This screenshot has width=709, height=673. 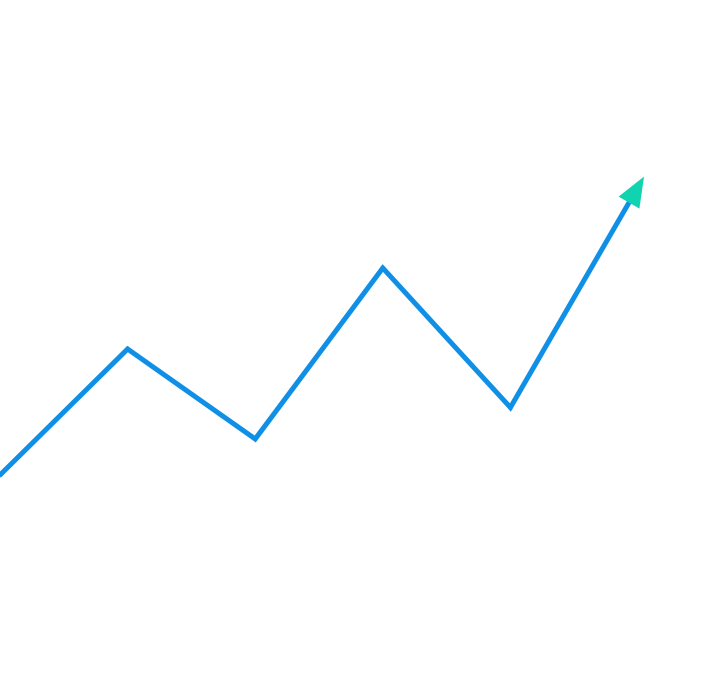 What do you see at coordinates (631, 192) in the screenshot?
I see `trend-arrow-icon` at bounding box center [631, 192].